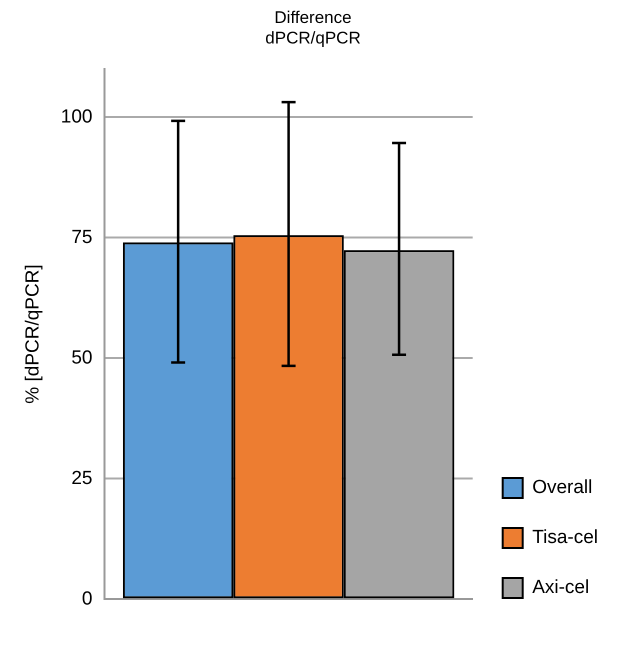  I want to click on y-tick-label: 100, so click(76, 117).